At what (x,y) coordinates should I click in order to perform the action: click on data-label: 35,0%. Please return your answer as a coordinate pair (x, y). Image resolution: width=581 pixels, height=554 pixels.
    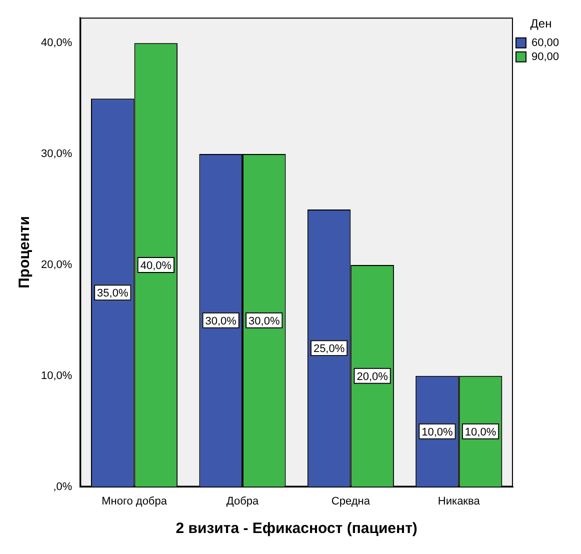
    Looking at the image, I should click on (112, 294).